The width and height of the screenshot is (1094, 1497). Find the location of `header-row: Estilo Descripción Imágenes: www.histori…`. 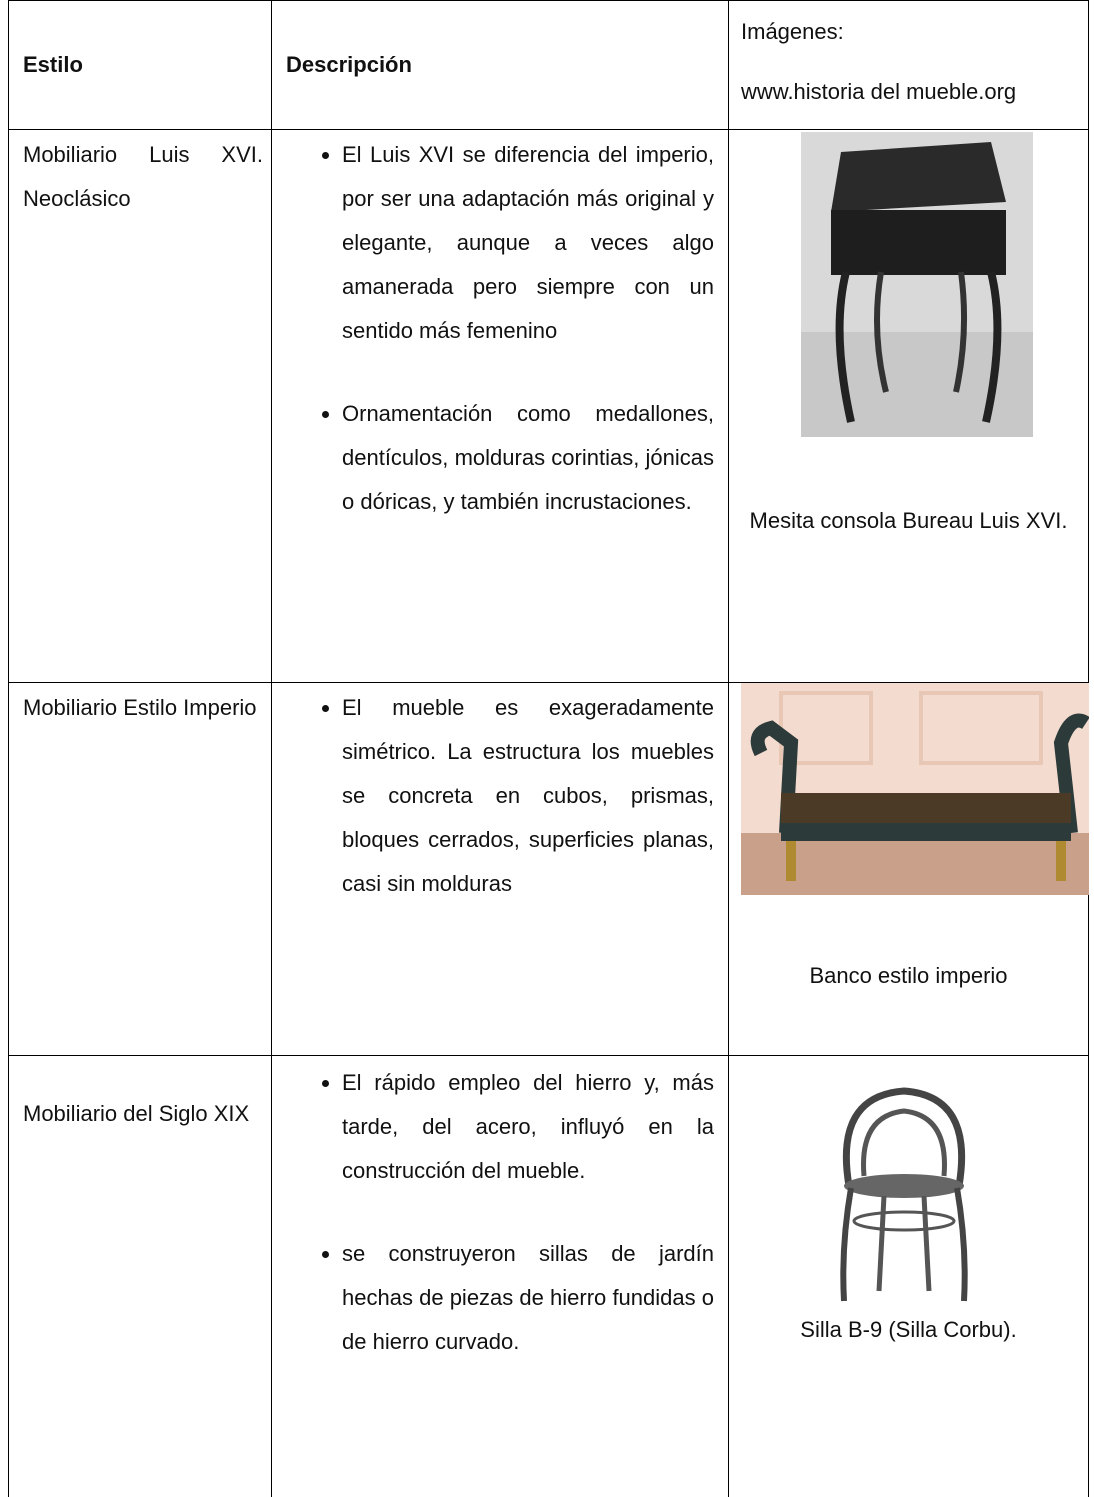

header-row: Estilo Descripción Imágenes: www.histori… is located at coordinates (548, 65).